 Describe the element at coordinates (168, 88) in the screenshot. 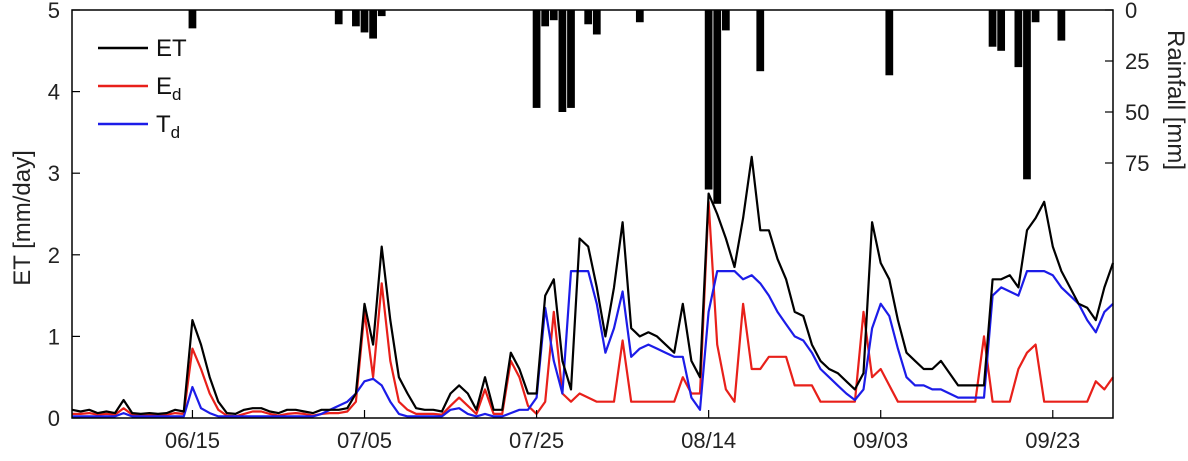

I see `legend-label-ed: Ed` at that location.